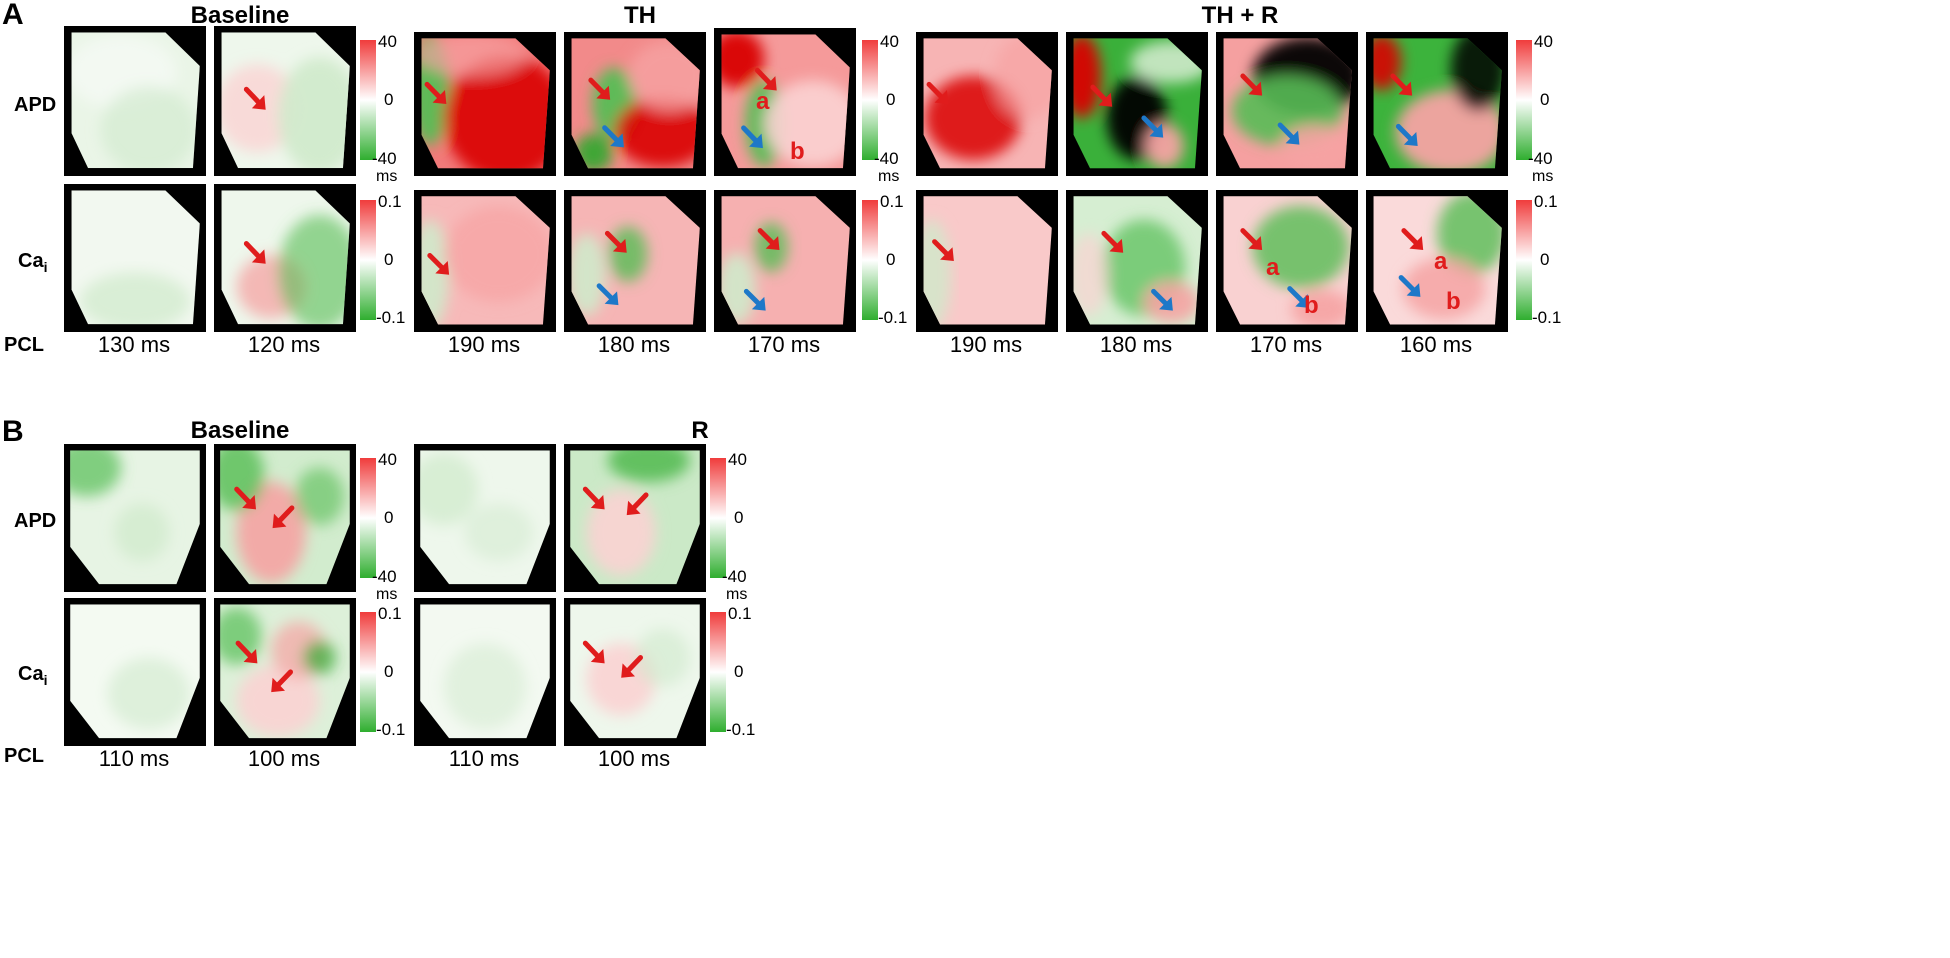 The width and height of the screenshot is (1950, 958). What do you see at coordinates (485, 104) in the screenshot?
I see `map-apd-a3` at bounding box center [485, 104].